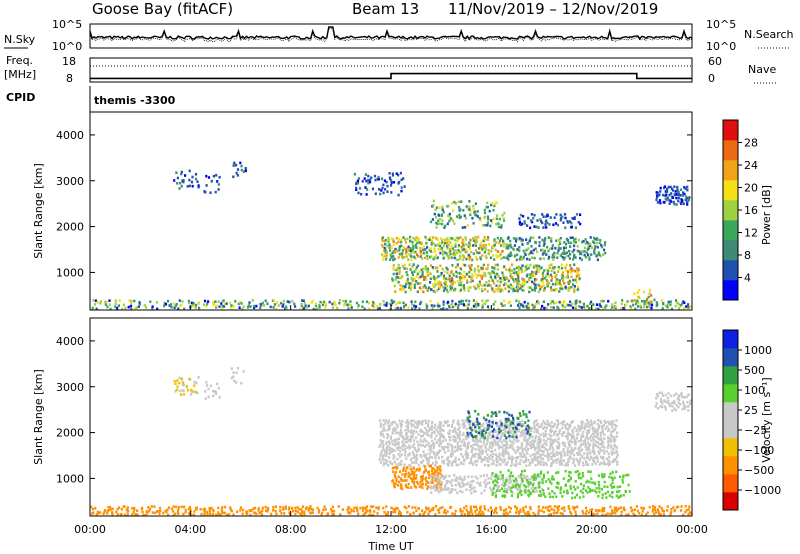  Describe the element at coordinates (730, 411) in the screenshot. I see `colorbar-swatch` at that location.